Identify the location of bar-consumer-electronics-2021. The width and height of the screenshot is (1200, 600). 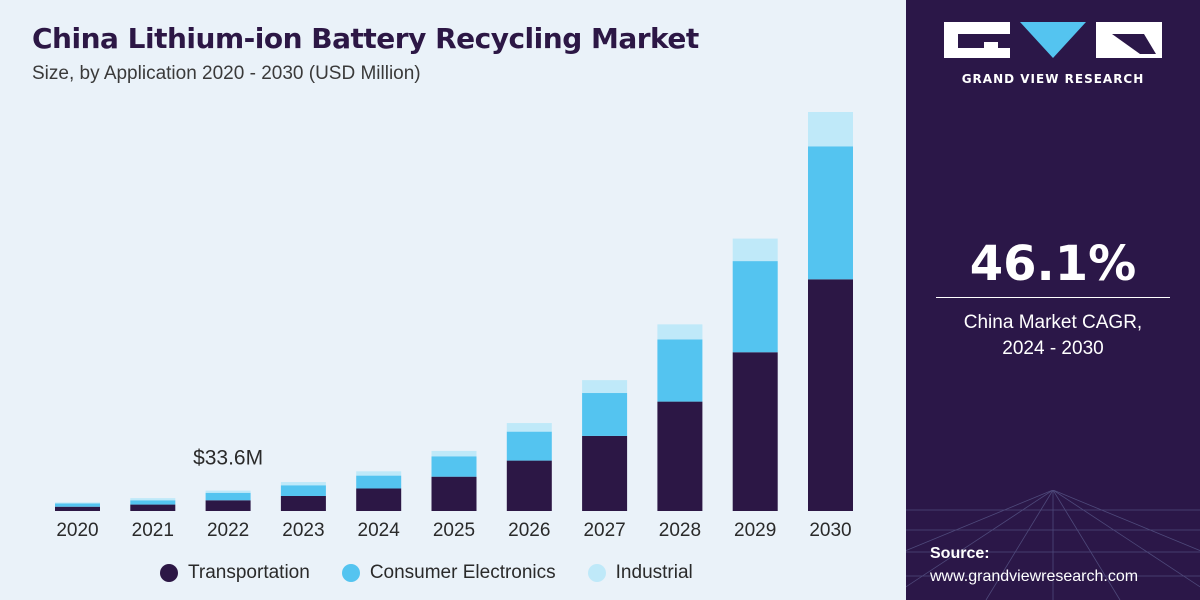
(153, 502).